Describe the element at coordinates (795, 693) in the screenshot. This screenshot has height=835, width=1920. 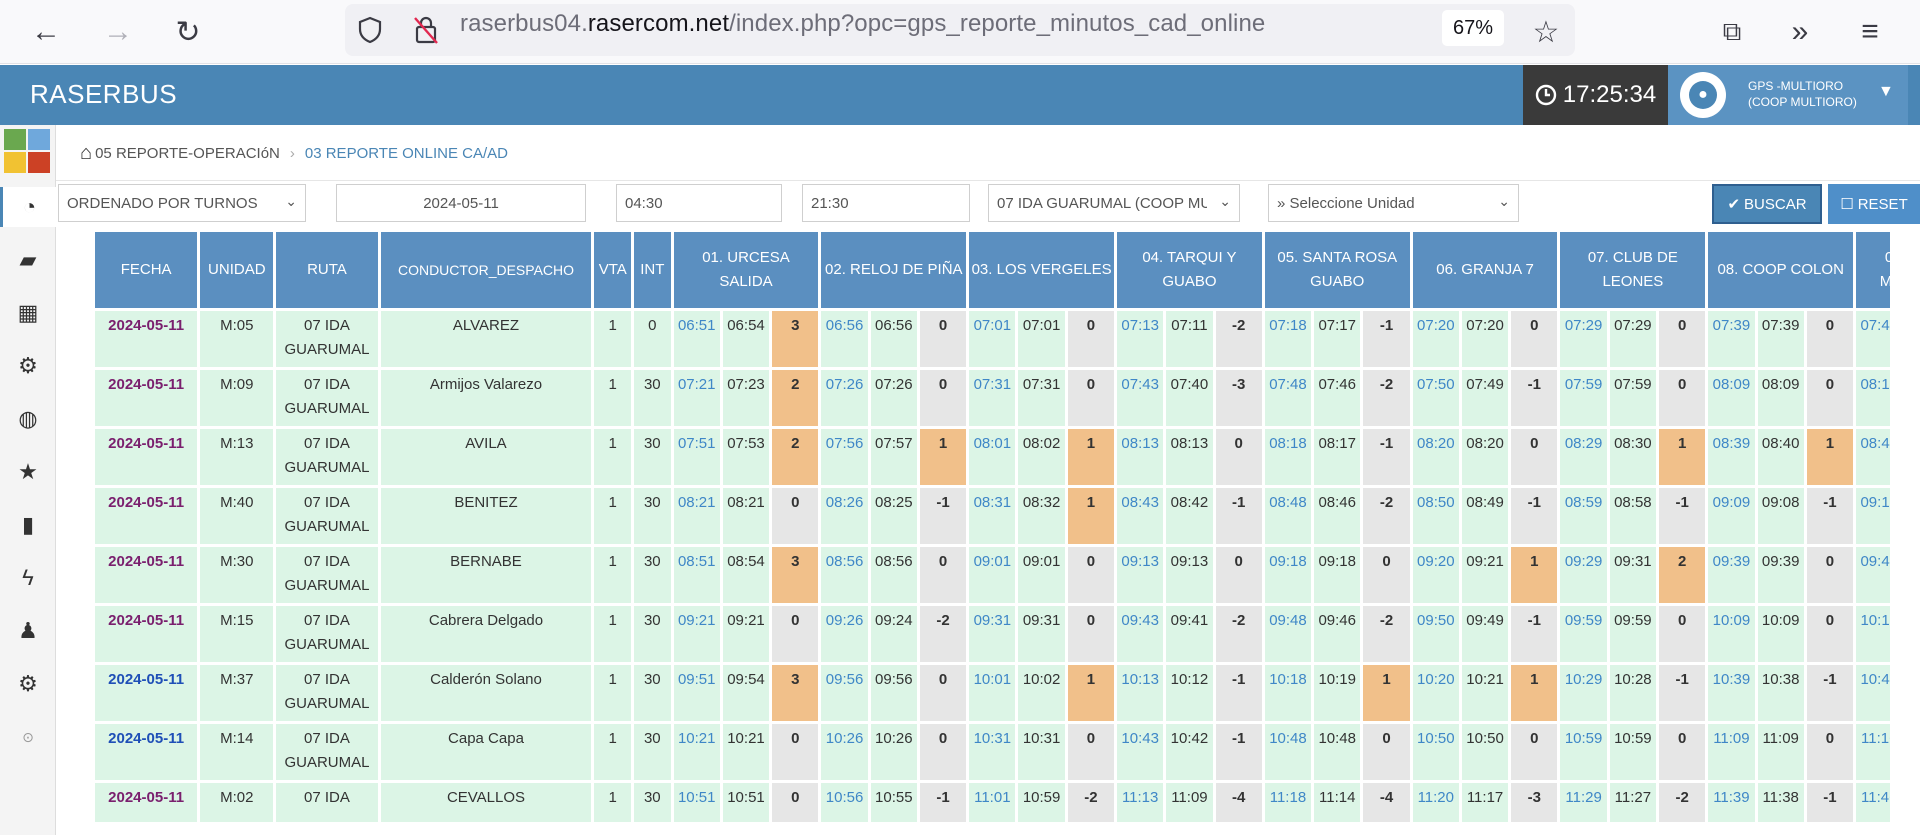
I see `cell-difference: 3` at that location.